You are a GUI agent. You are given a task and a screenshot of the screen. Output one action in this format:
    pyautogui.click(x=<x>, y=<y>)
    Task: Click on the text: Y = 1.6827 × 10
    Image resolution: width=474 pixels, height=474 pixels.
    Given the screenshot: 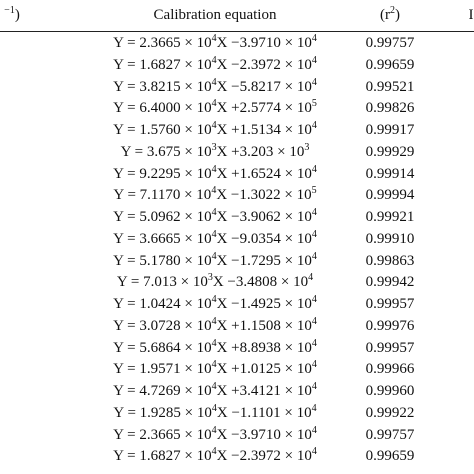 What is the action you would take?
    pyautogui.click(x=162, y=64)
    